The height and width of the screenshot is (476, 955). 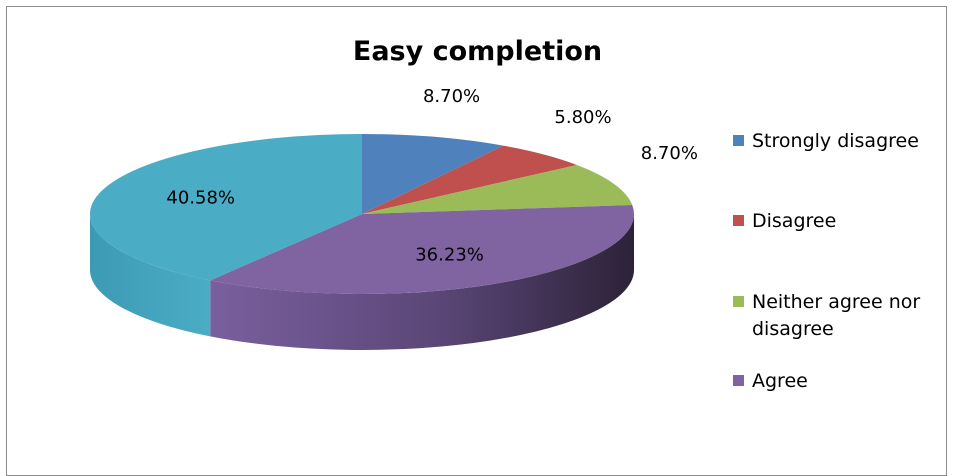 I want to click on pie-slice-strongly-disagree, so click(x=433, y=174).